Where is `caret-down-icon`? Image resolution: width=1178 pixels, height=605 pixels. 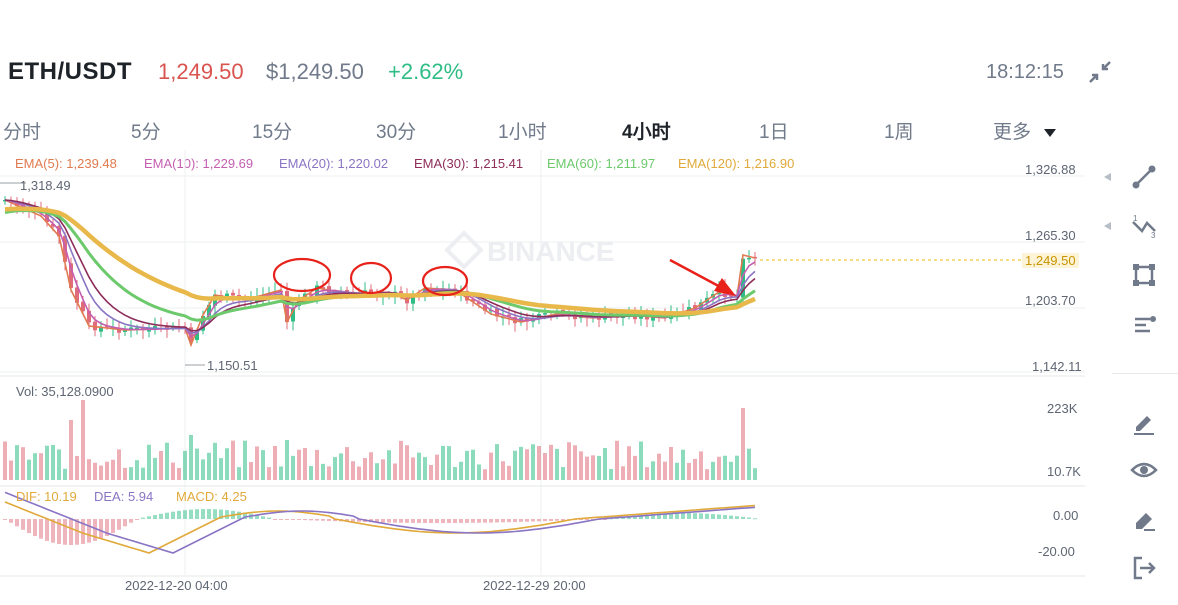 caret-down-icon is located at coordinates (1050, 132).